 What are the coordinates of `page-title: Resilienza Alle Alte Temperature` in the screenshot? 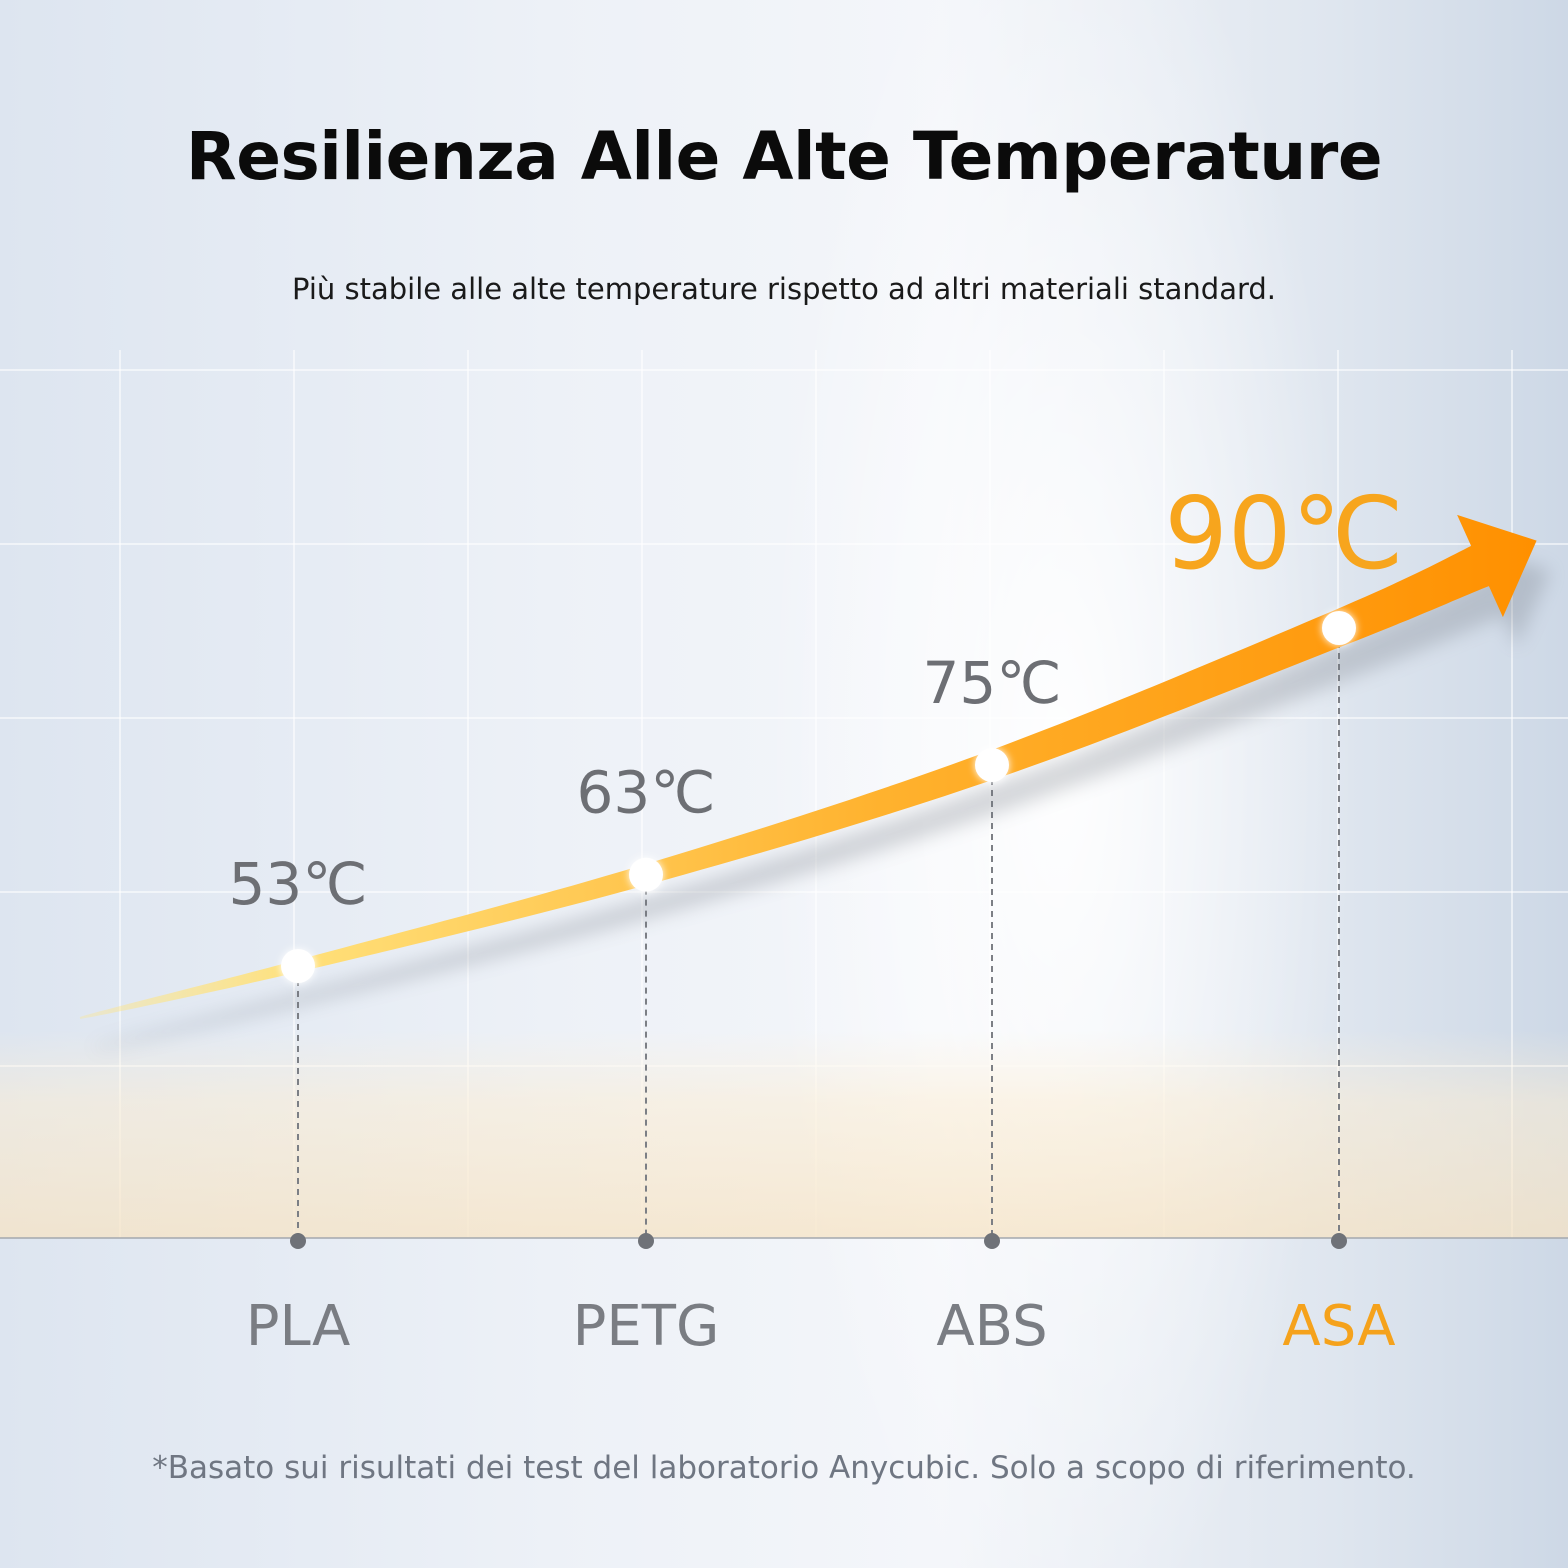 It's located at (784, 156).